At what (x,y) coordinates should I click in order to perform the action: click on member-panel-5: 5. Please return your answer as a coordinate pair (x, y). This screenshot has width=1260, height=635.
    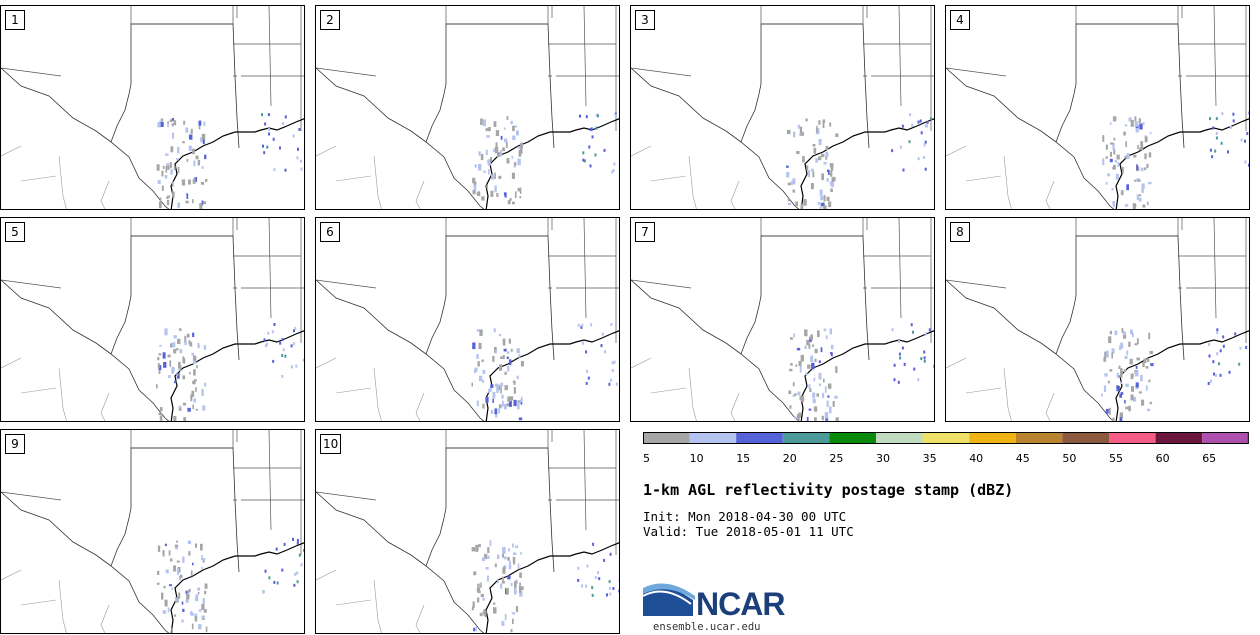
    Looking at the image, I should click on (152, 319).